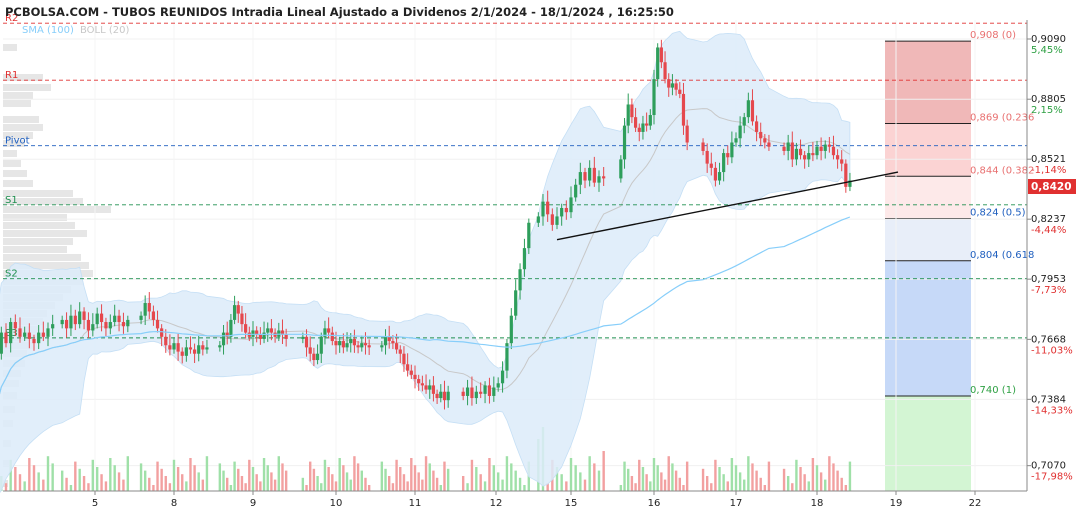 The height and width of the screenshot is (515, 1083). What do you see at coordinates (1051, 187) in the screenshot?
I see `current-price-label: 0,8420` at bounding box center [1051, 187].